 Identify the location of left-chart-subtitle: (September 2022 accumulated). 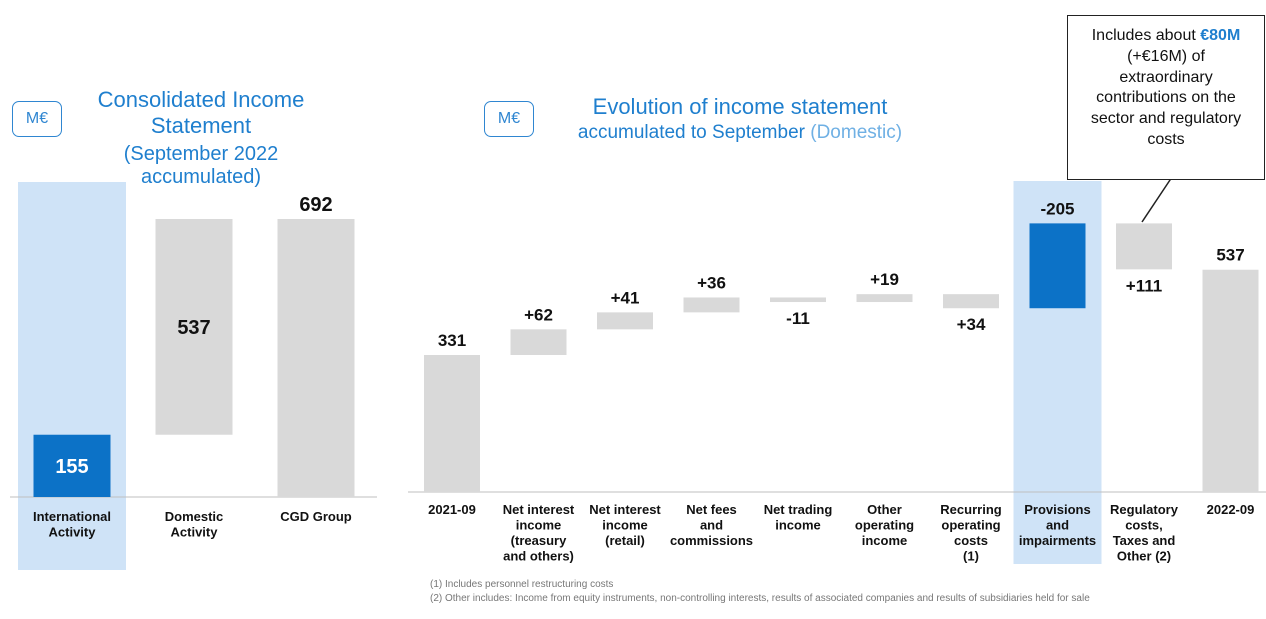
(201, 166).